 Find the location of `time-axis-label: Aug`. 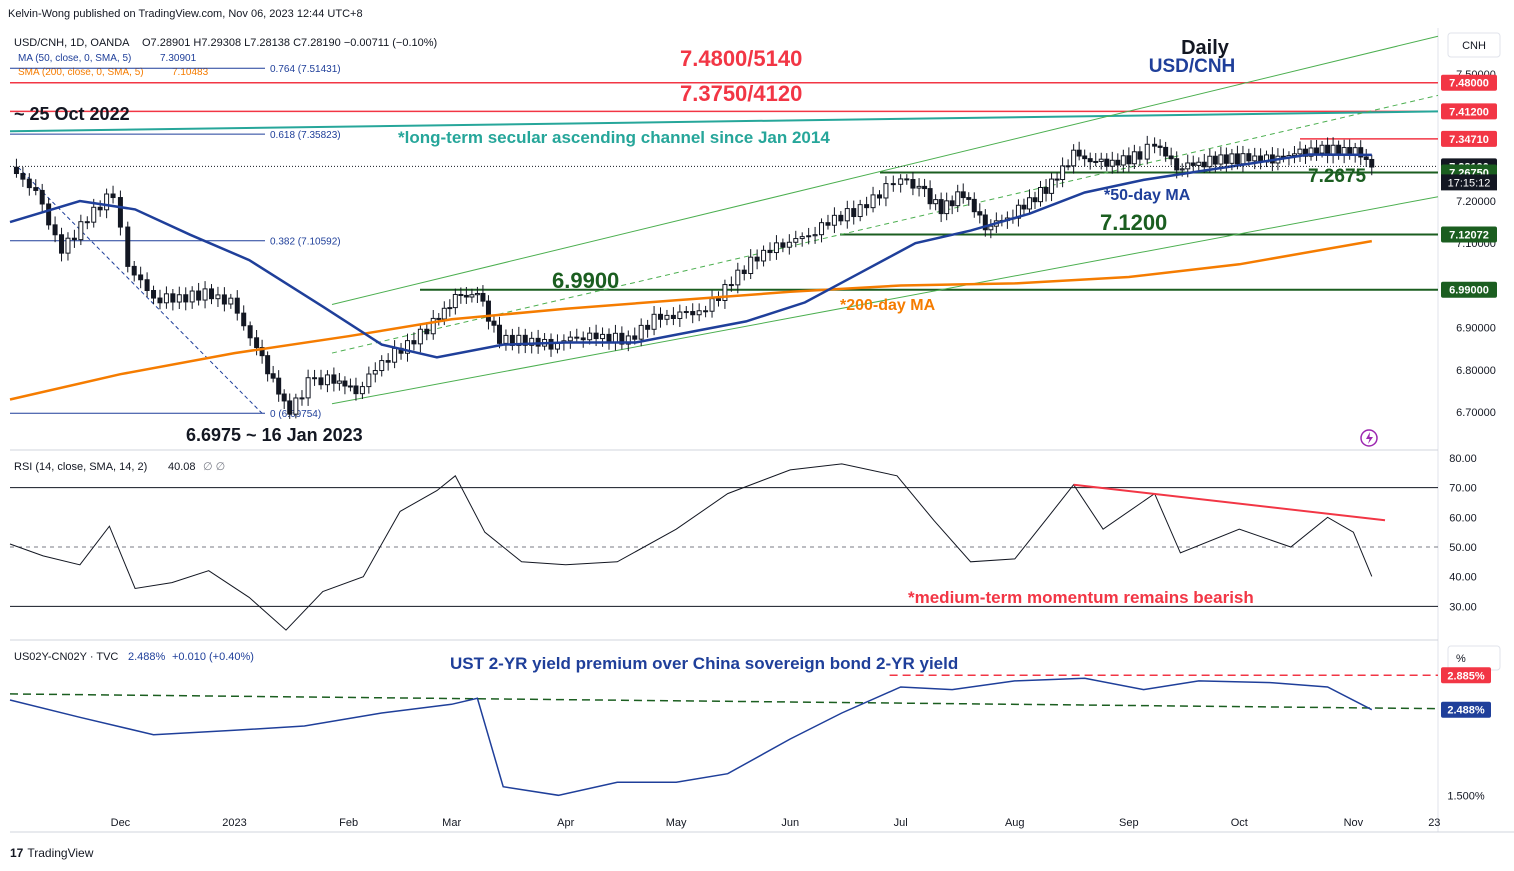

time-axis-label: Aug is located at coordinates (1015, 823).